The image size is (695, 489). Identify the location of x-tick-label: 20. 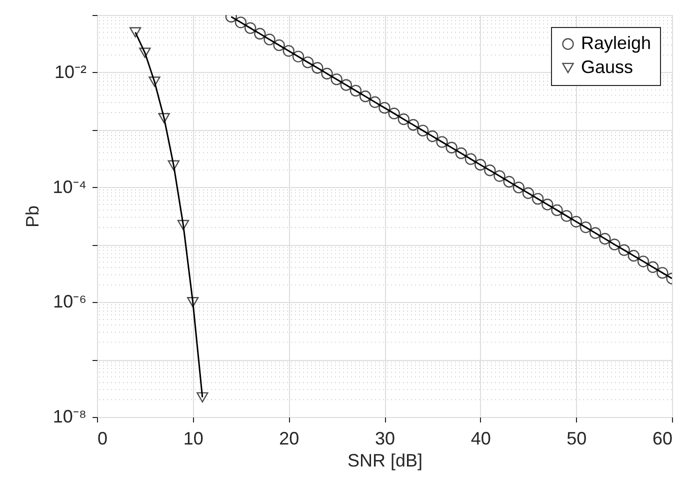
(289, 438).